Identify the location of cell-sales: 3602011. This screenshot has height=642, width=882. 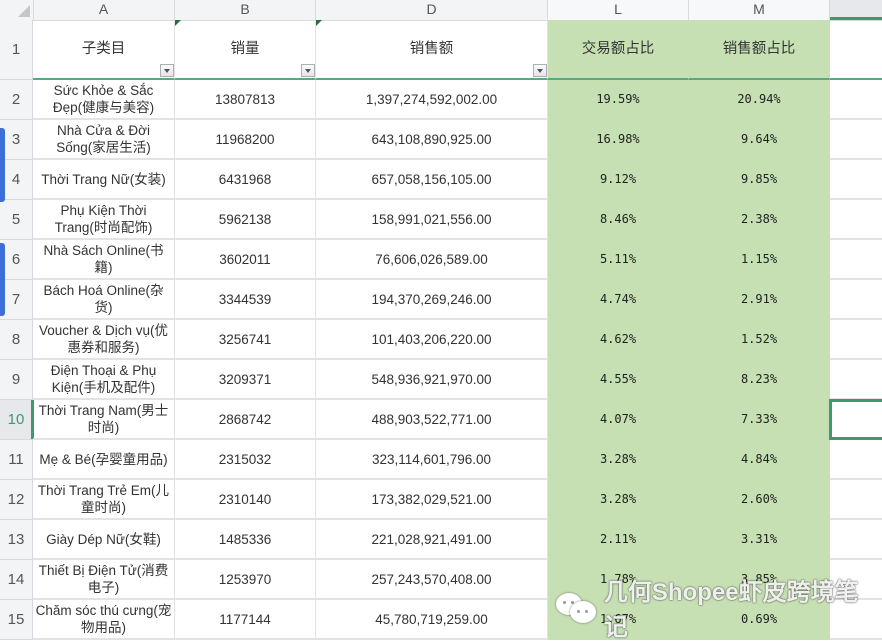
(245, 260).